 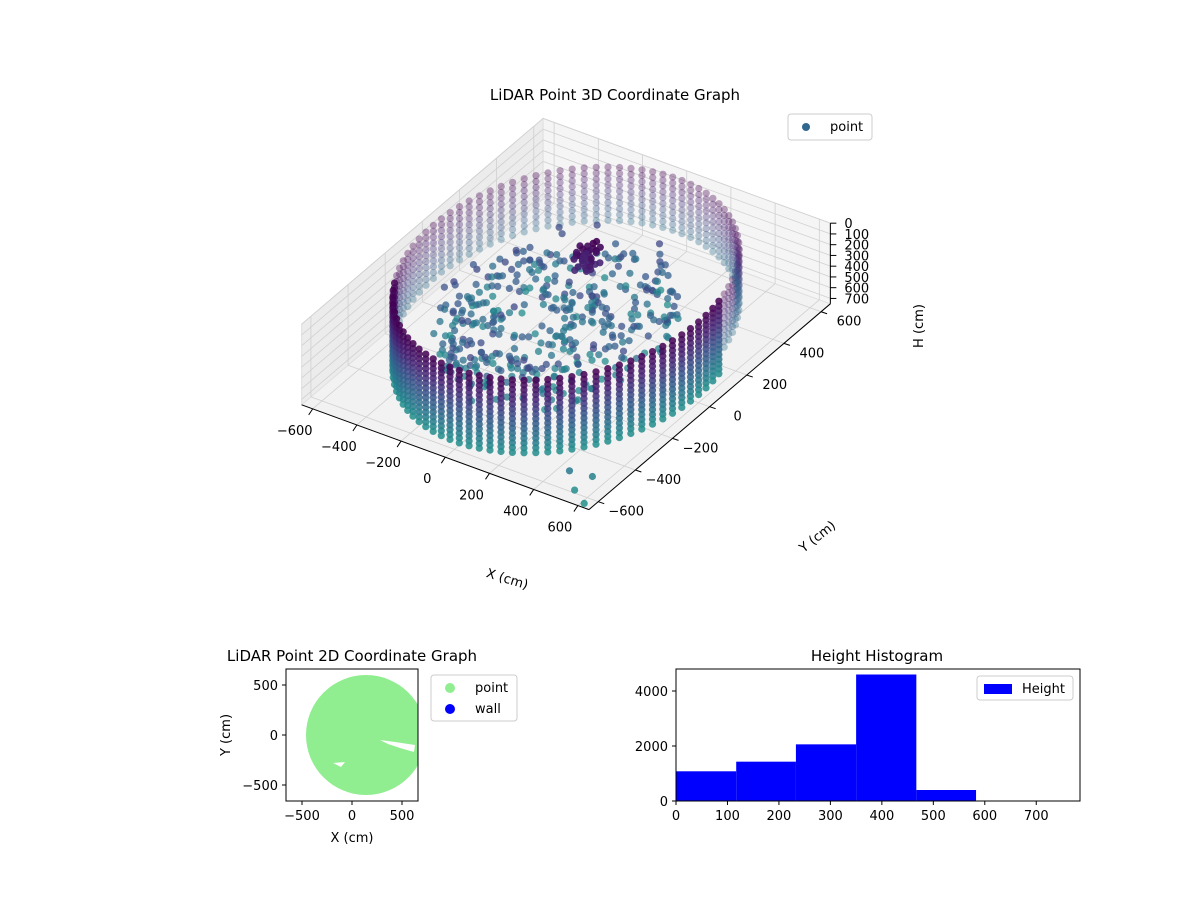 What do you see at coordinates (352, 838) in the screenshot?
I see `chart-2d-xlabel: X (cm)` at bounding box center [352, 838].